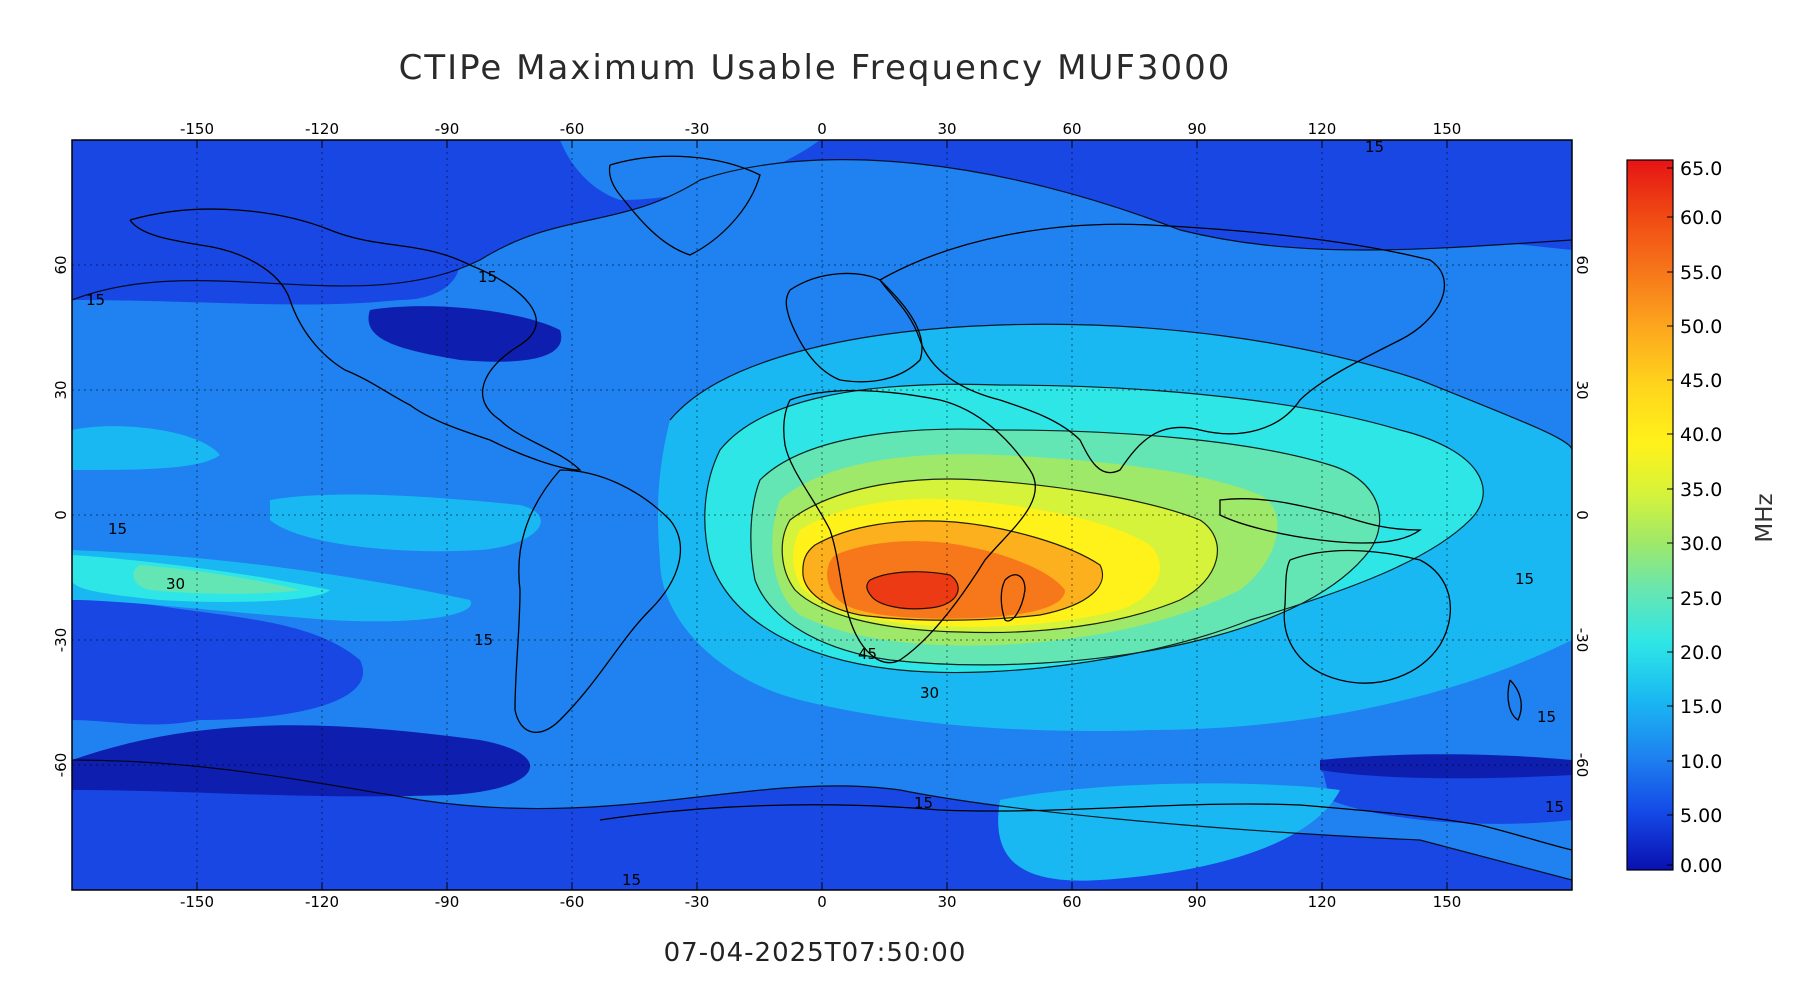  I want to click on colorbar-tick-label: 65.0, so click(1701, 169).